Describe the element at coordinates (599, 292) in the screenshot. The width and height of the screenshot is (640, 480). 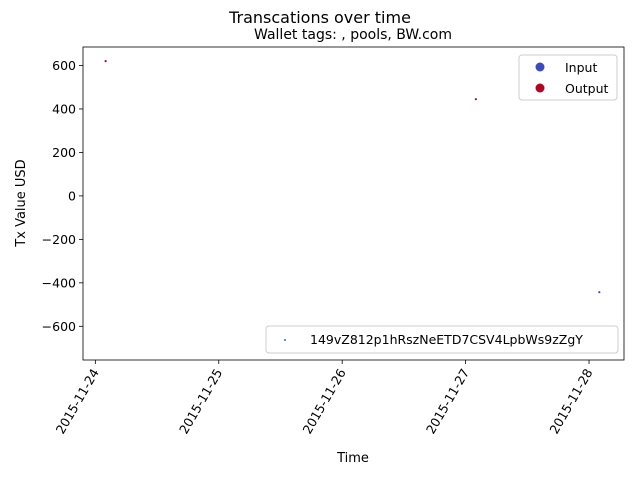
I see `data-point-input` at that location.